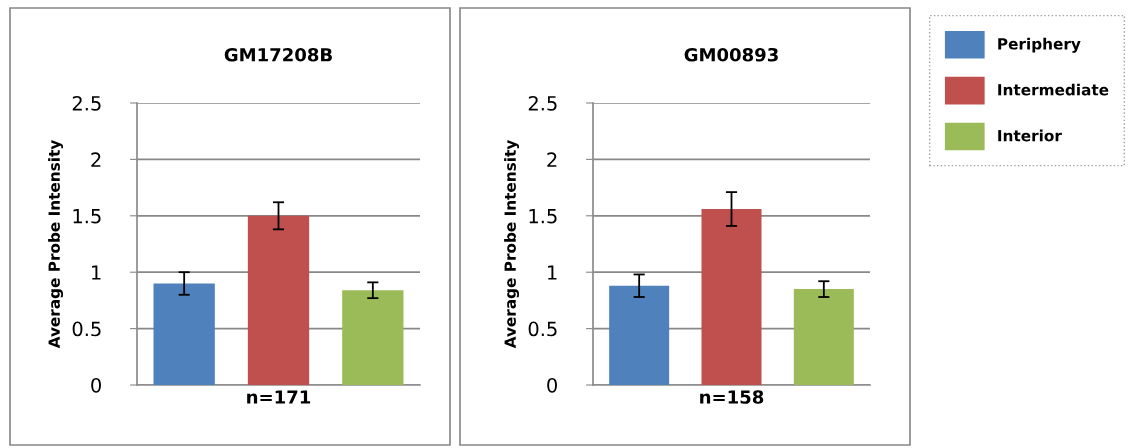  Describe the element at coordinates (278, 54) in the screenshot. I see `chart-title: GM17208B` at that location.